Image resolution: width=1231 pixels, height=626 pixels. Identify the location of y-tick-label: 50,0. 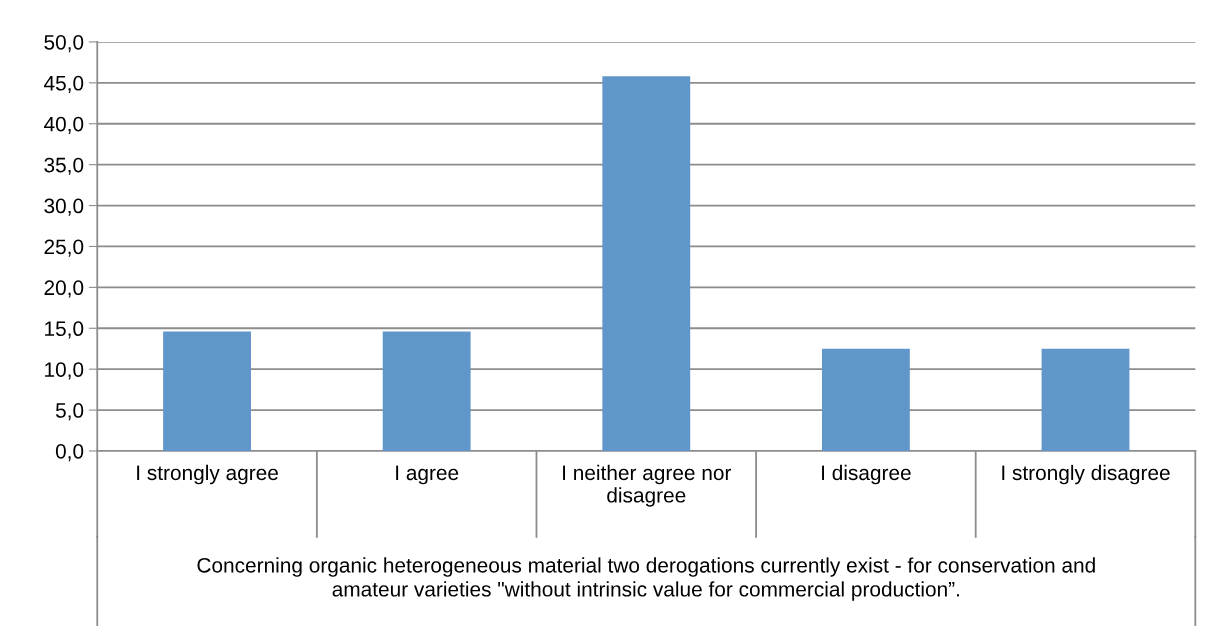
(64, 43).